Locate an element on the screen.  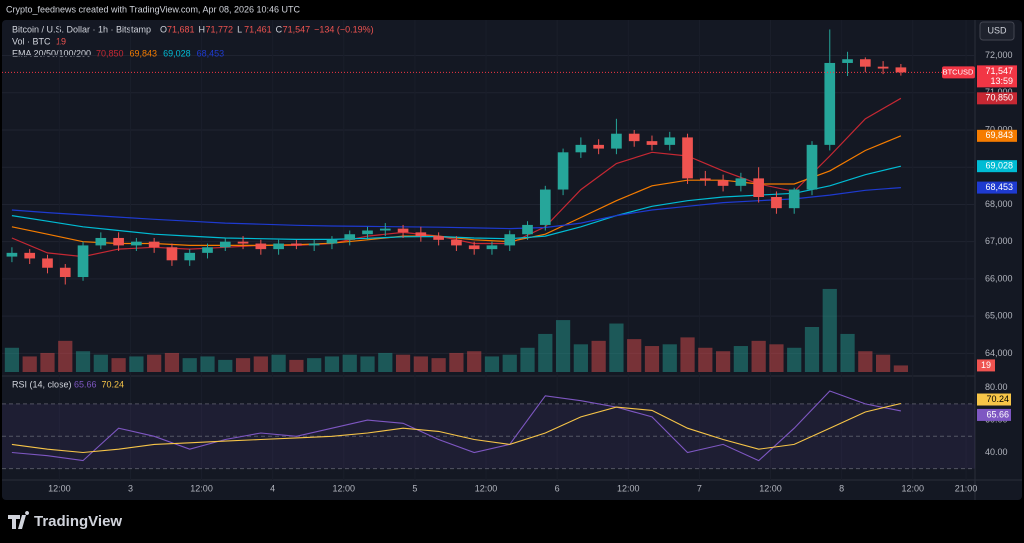
ema-line is located at coordinates (456, 208).